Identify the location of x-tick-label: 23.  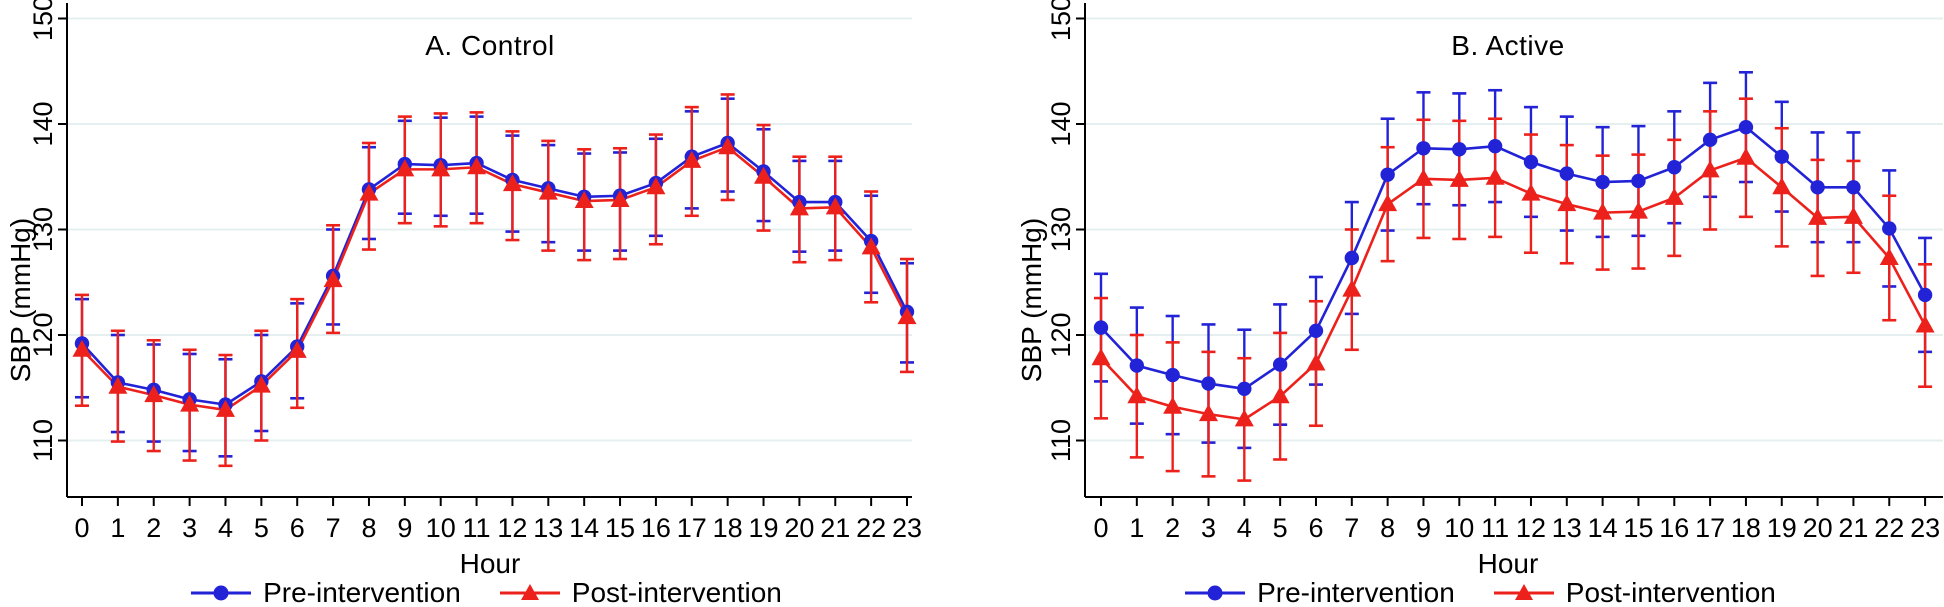
(907, 528).